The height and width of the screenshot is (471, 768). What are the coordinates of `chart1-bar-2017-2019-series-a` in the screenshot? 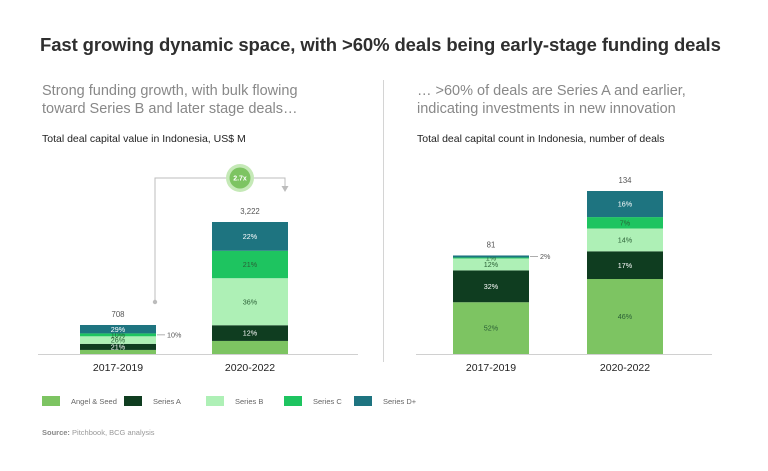 It's located at (491, 286).